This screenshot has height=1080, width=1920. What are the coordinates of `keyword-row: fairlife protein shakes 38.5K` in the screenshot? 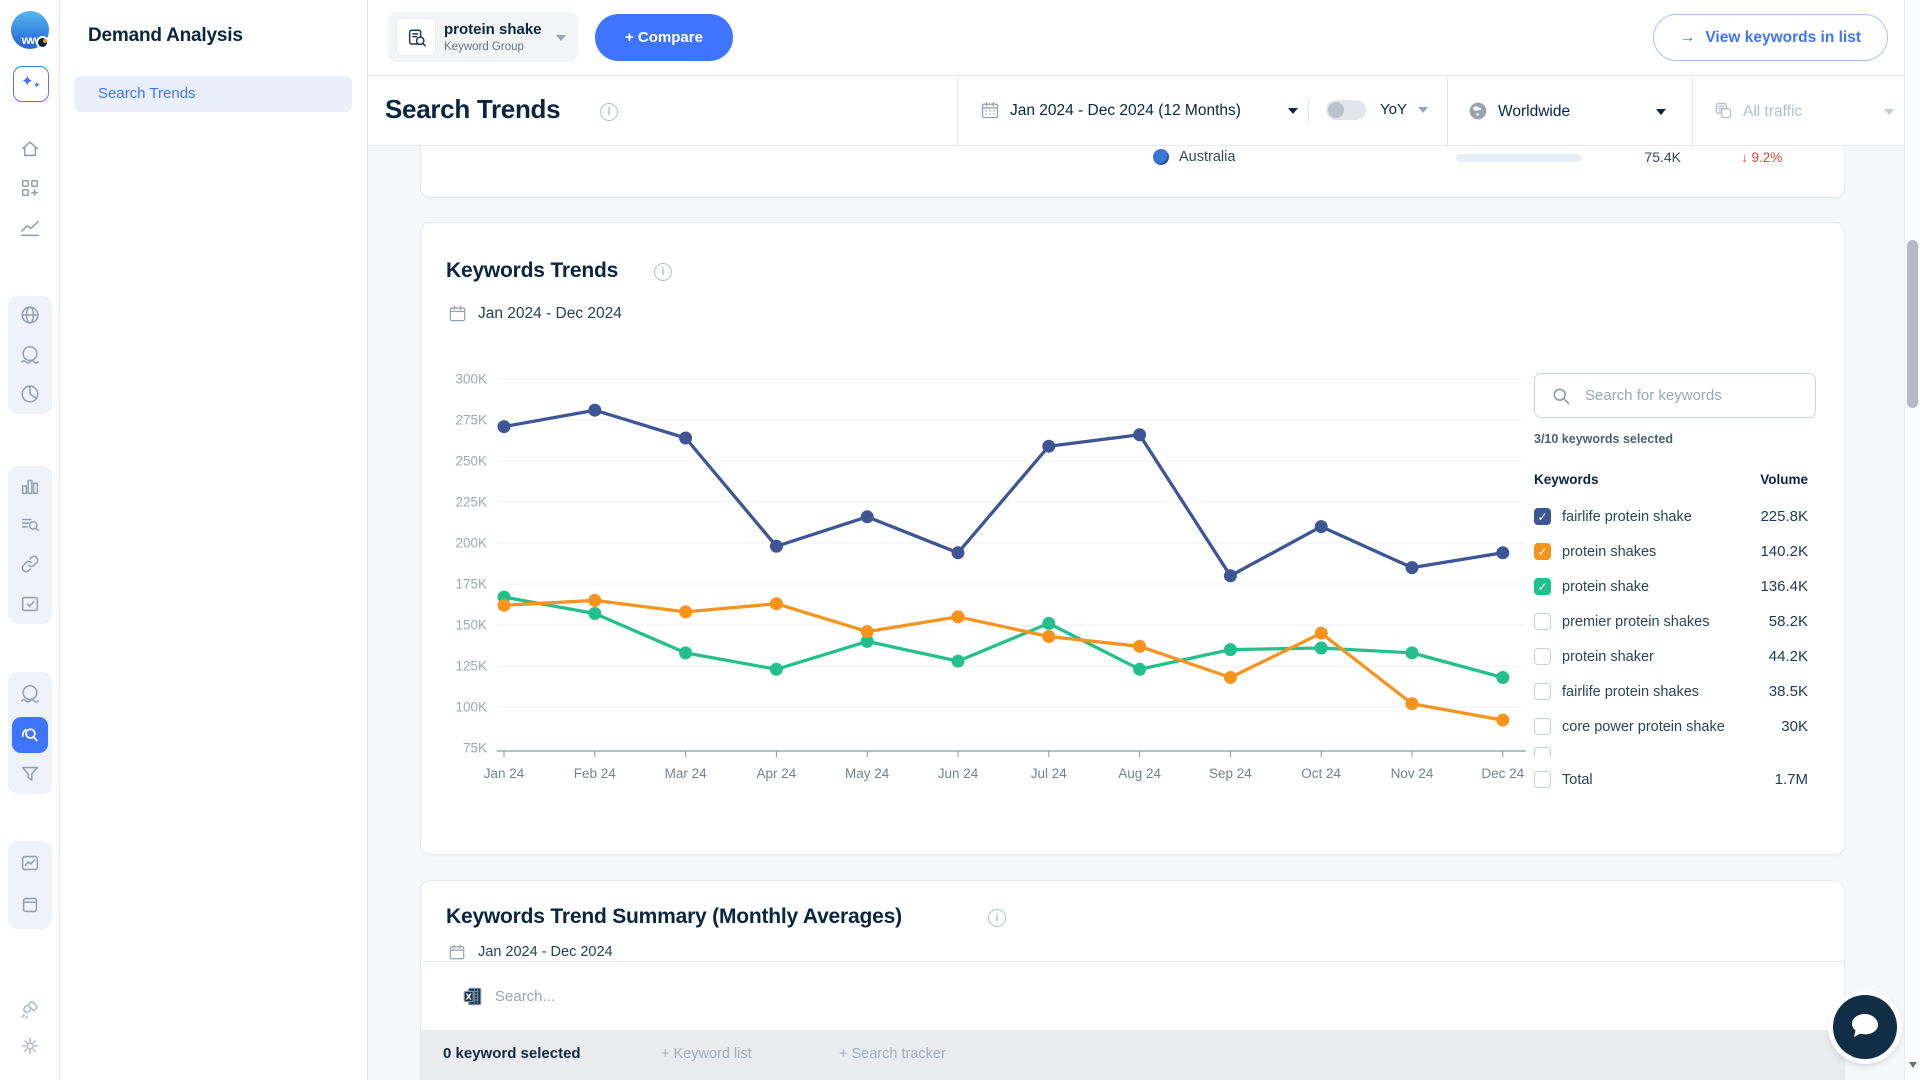 It's located at (1675, 692).